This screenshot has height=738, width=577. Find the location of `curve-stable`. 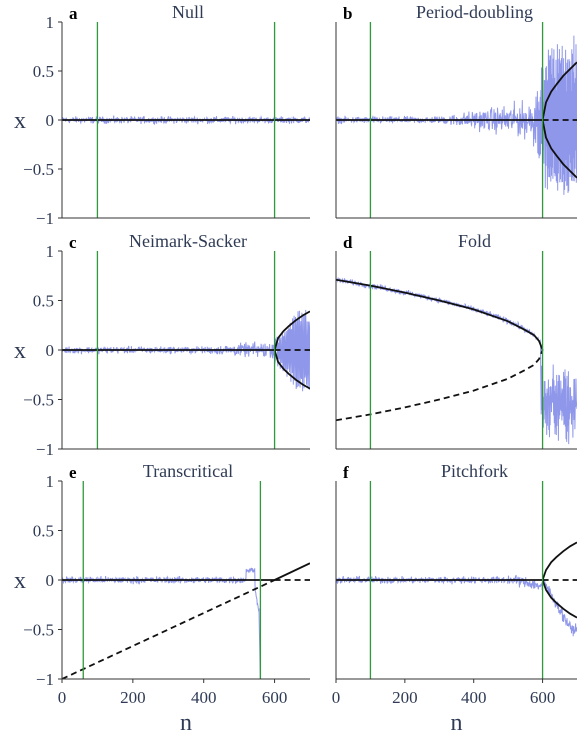

curve-stable is located at coordinates (440, 314).